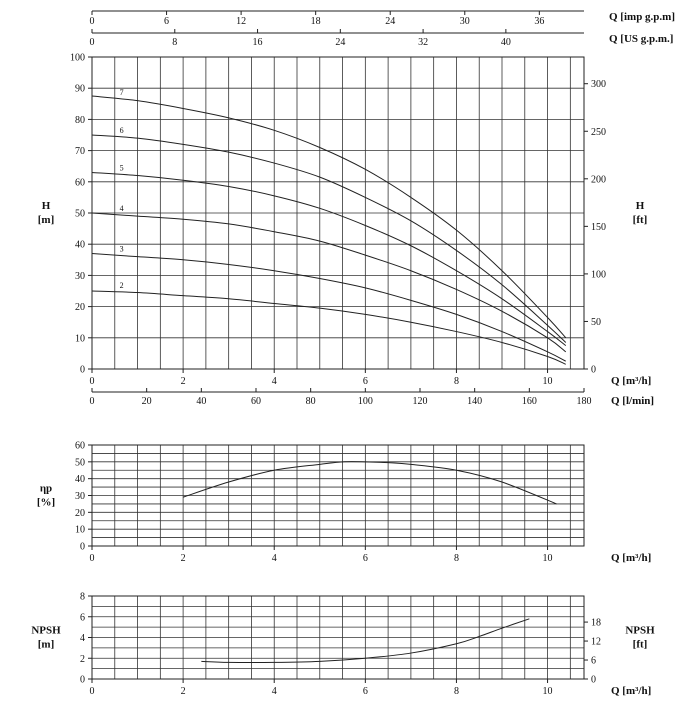  What do you see at coordinates (122, 92) in the screenshot?
I see `series-label: 7` at bounding box center [122, 92].